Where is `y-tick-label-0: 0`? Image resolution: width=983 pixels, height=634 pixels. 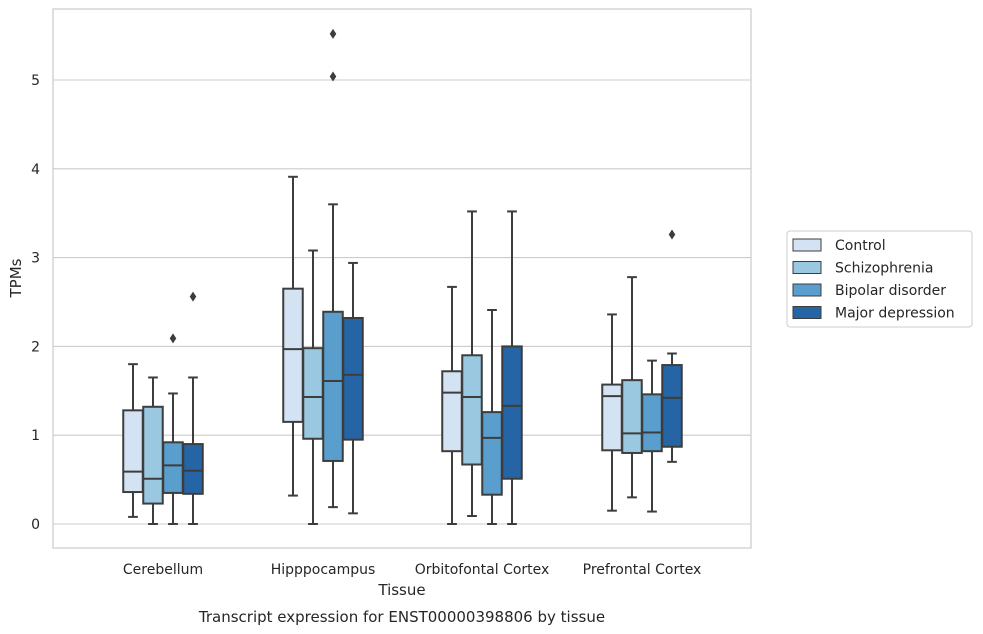 y-tick-label-0: 0 is located at coordinates (35, 525).